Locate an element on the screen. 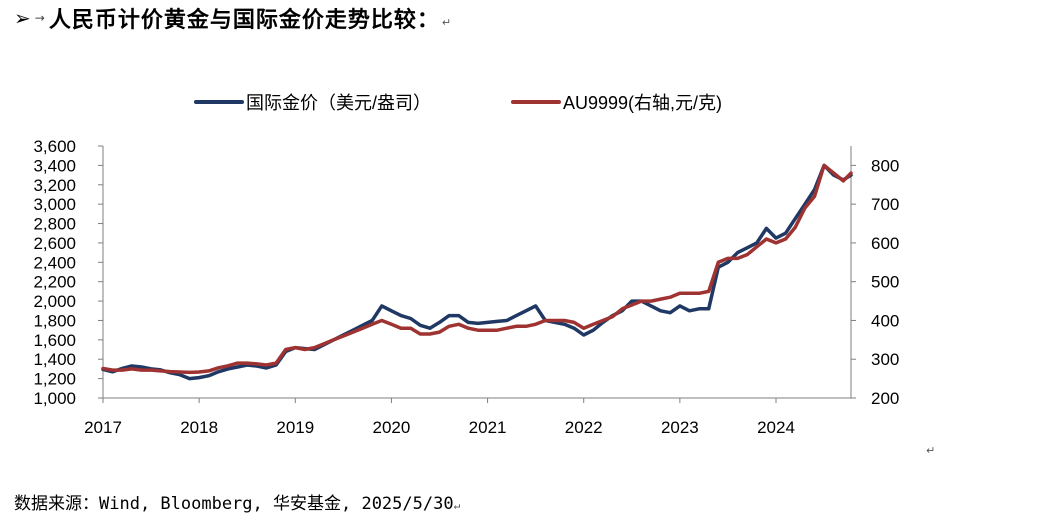 The height and width of the screenshot is (526, 1041). legend-label-au9999: AU9999(右轴,元/克) is located at coordinates (642, 103).